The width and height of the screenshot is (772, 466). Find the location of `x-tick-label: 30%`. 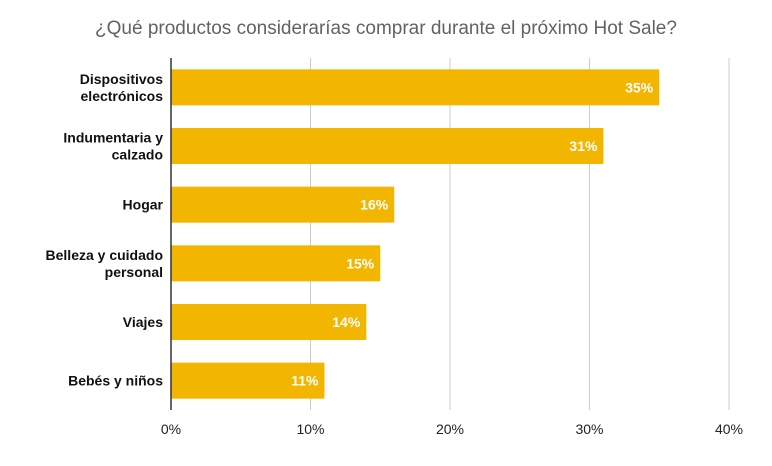

x-tick-label: 30% is located at coordinates (589, 429).